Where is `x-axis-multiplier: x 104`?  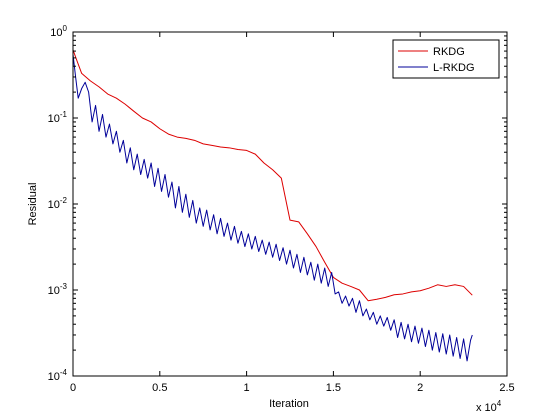
x-axis-multiplier: x 104 is located at coordinates (489, 406).